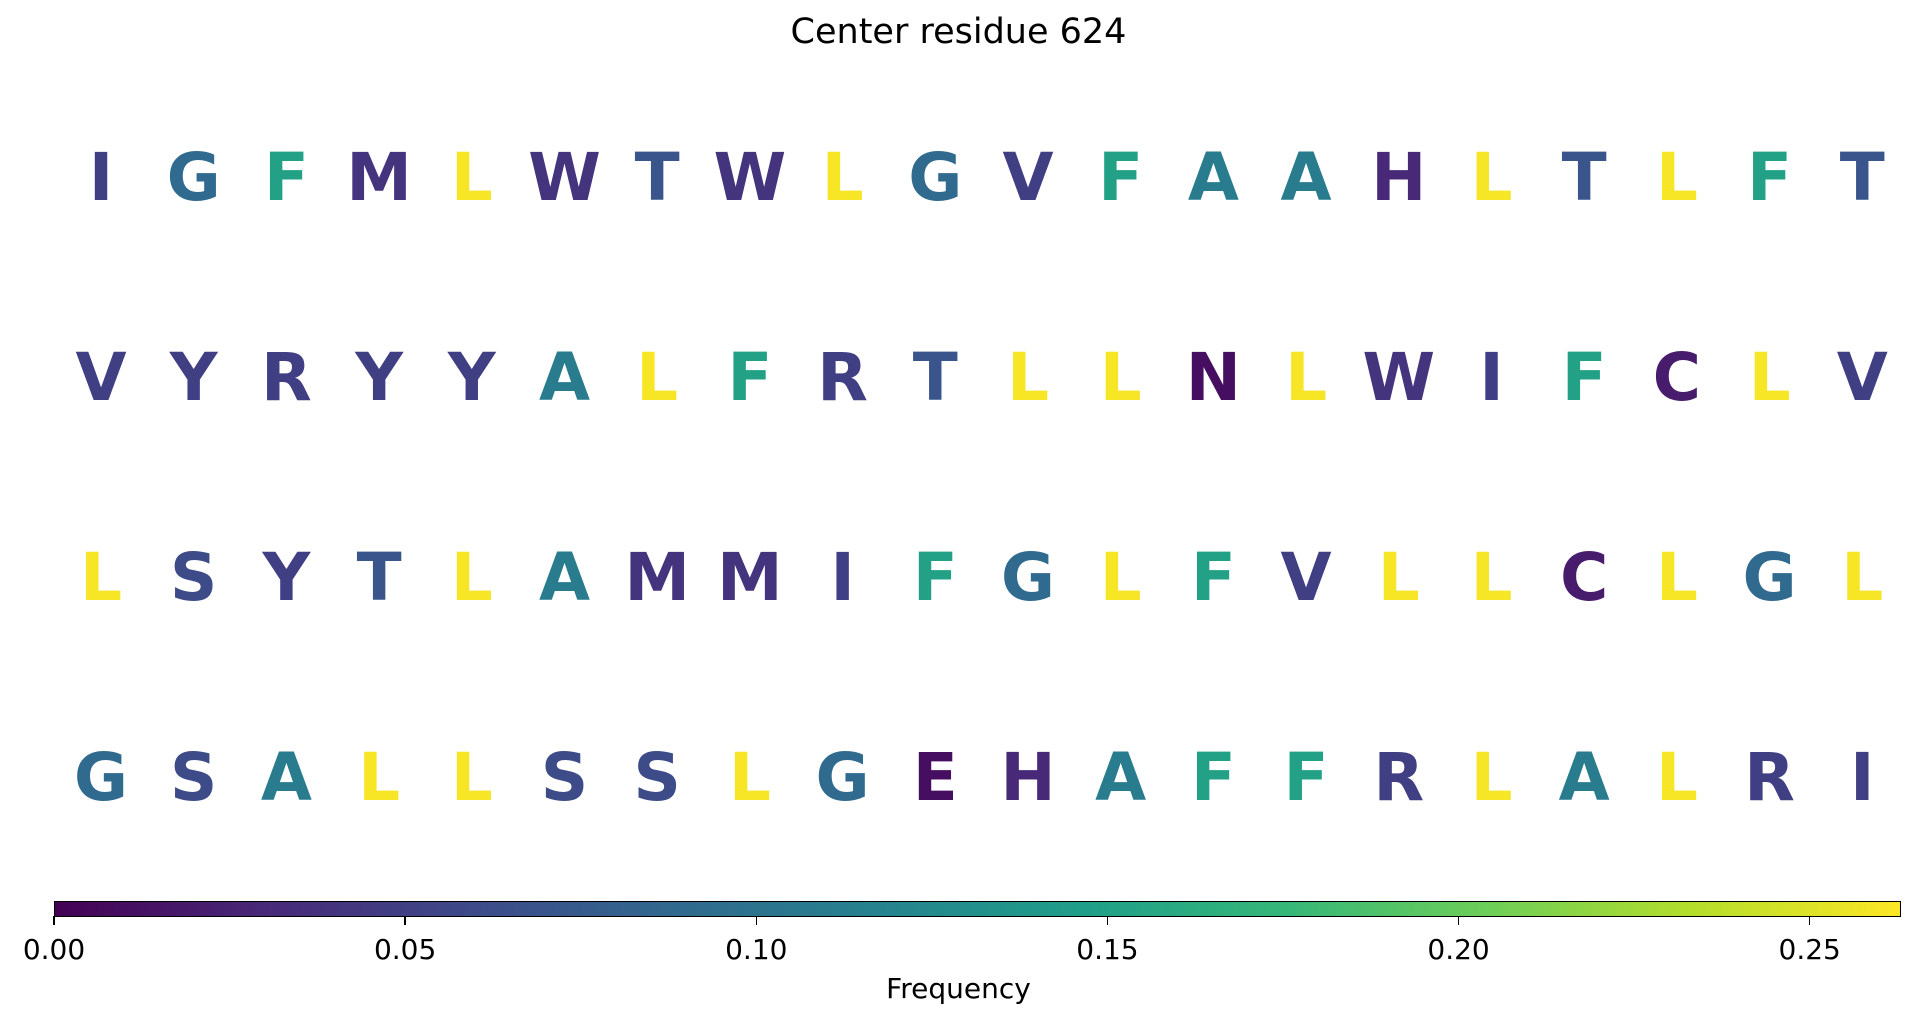  I want to click on colorbar-tick-label: 0.25, so click(1809, 949).